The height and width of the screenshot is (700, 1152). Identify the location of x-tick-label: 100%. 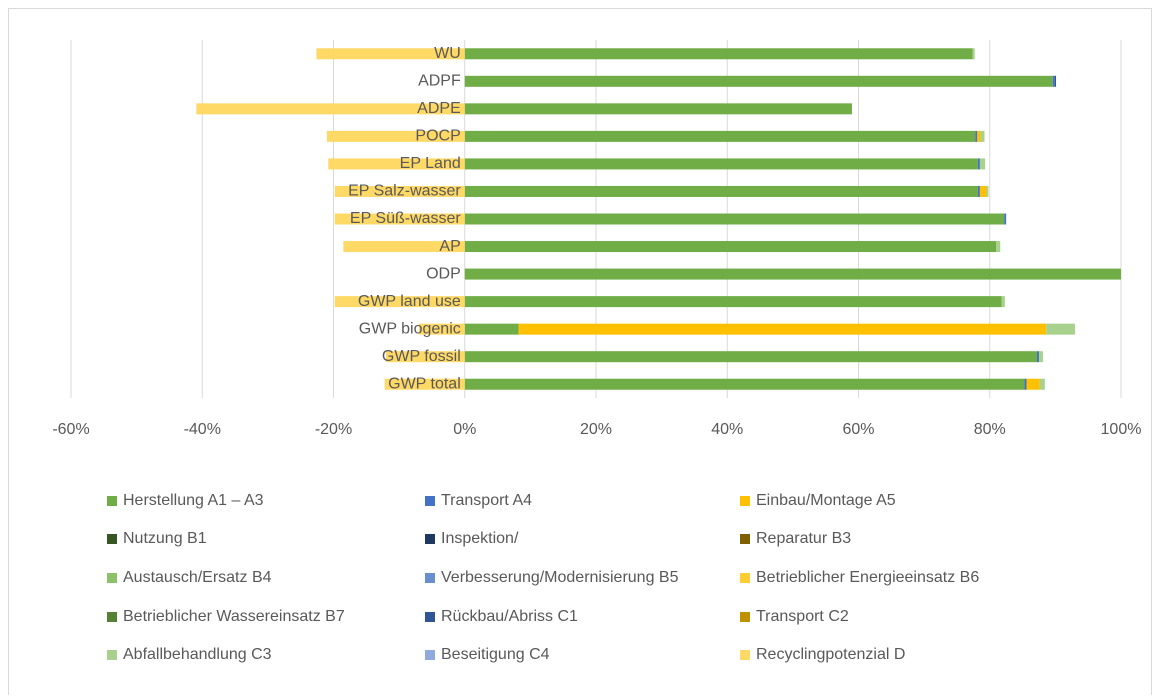
(1121, 429).